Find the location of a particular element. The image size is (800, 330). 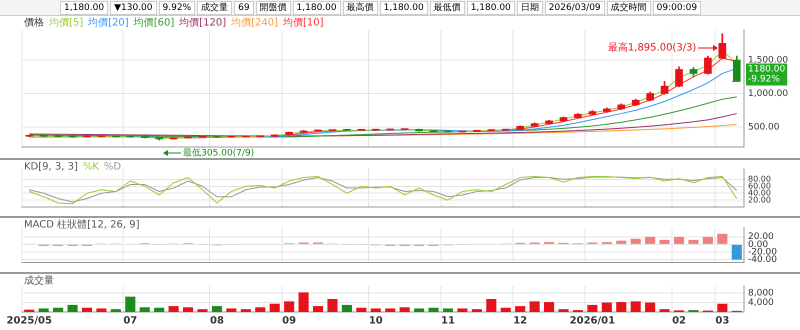

y-tick-label: 8,000 is located at coordinates (761, 293).